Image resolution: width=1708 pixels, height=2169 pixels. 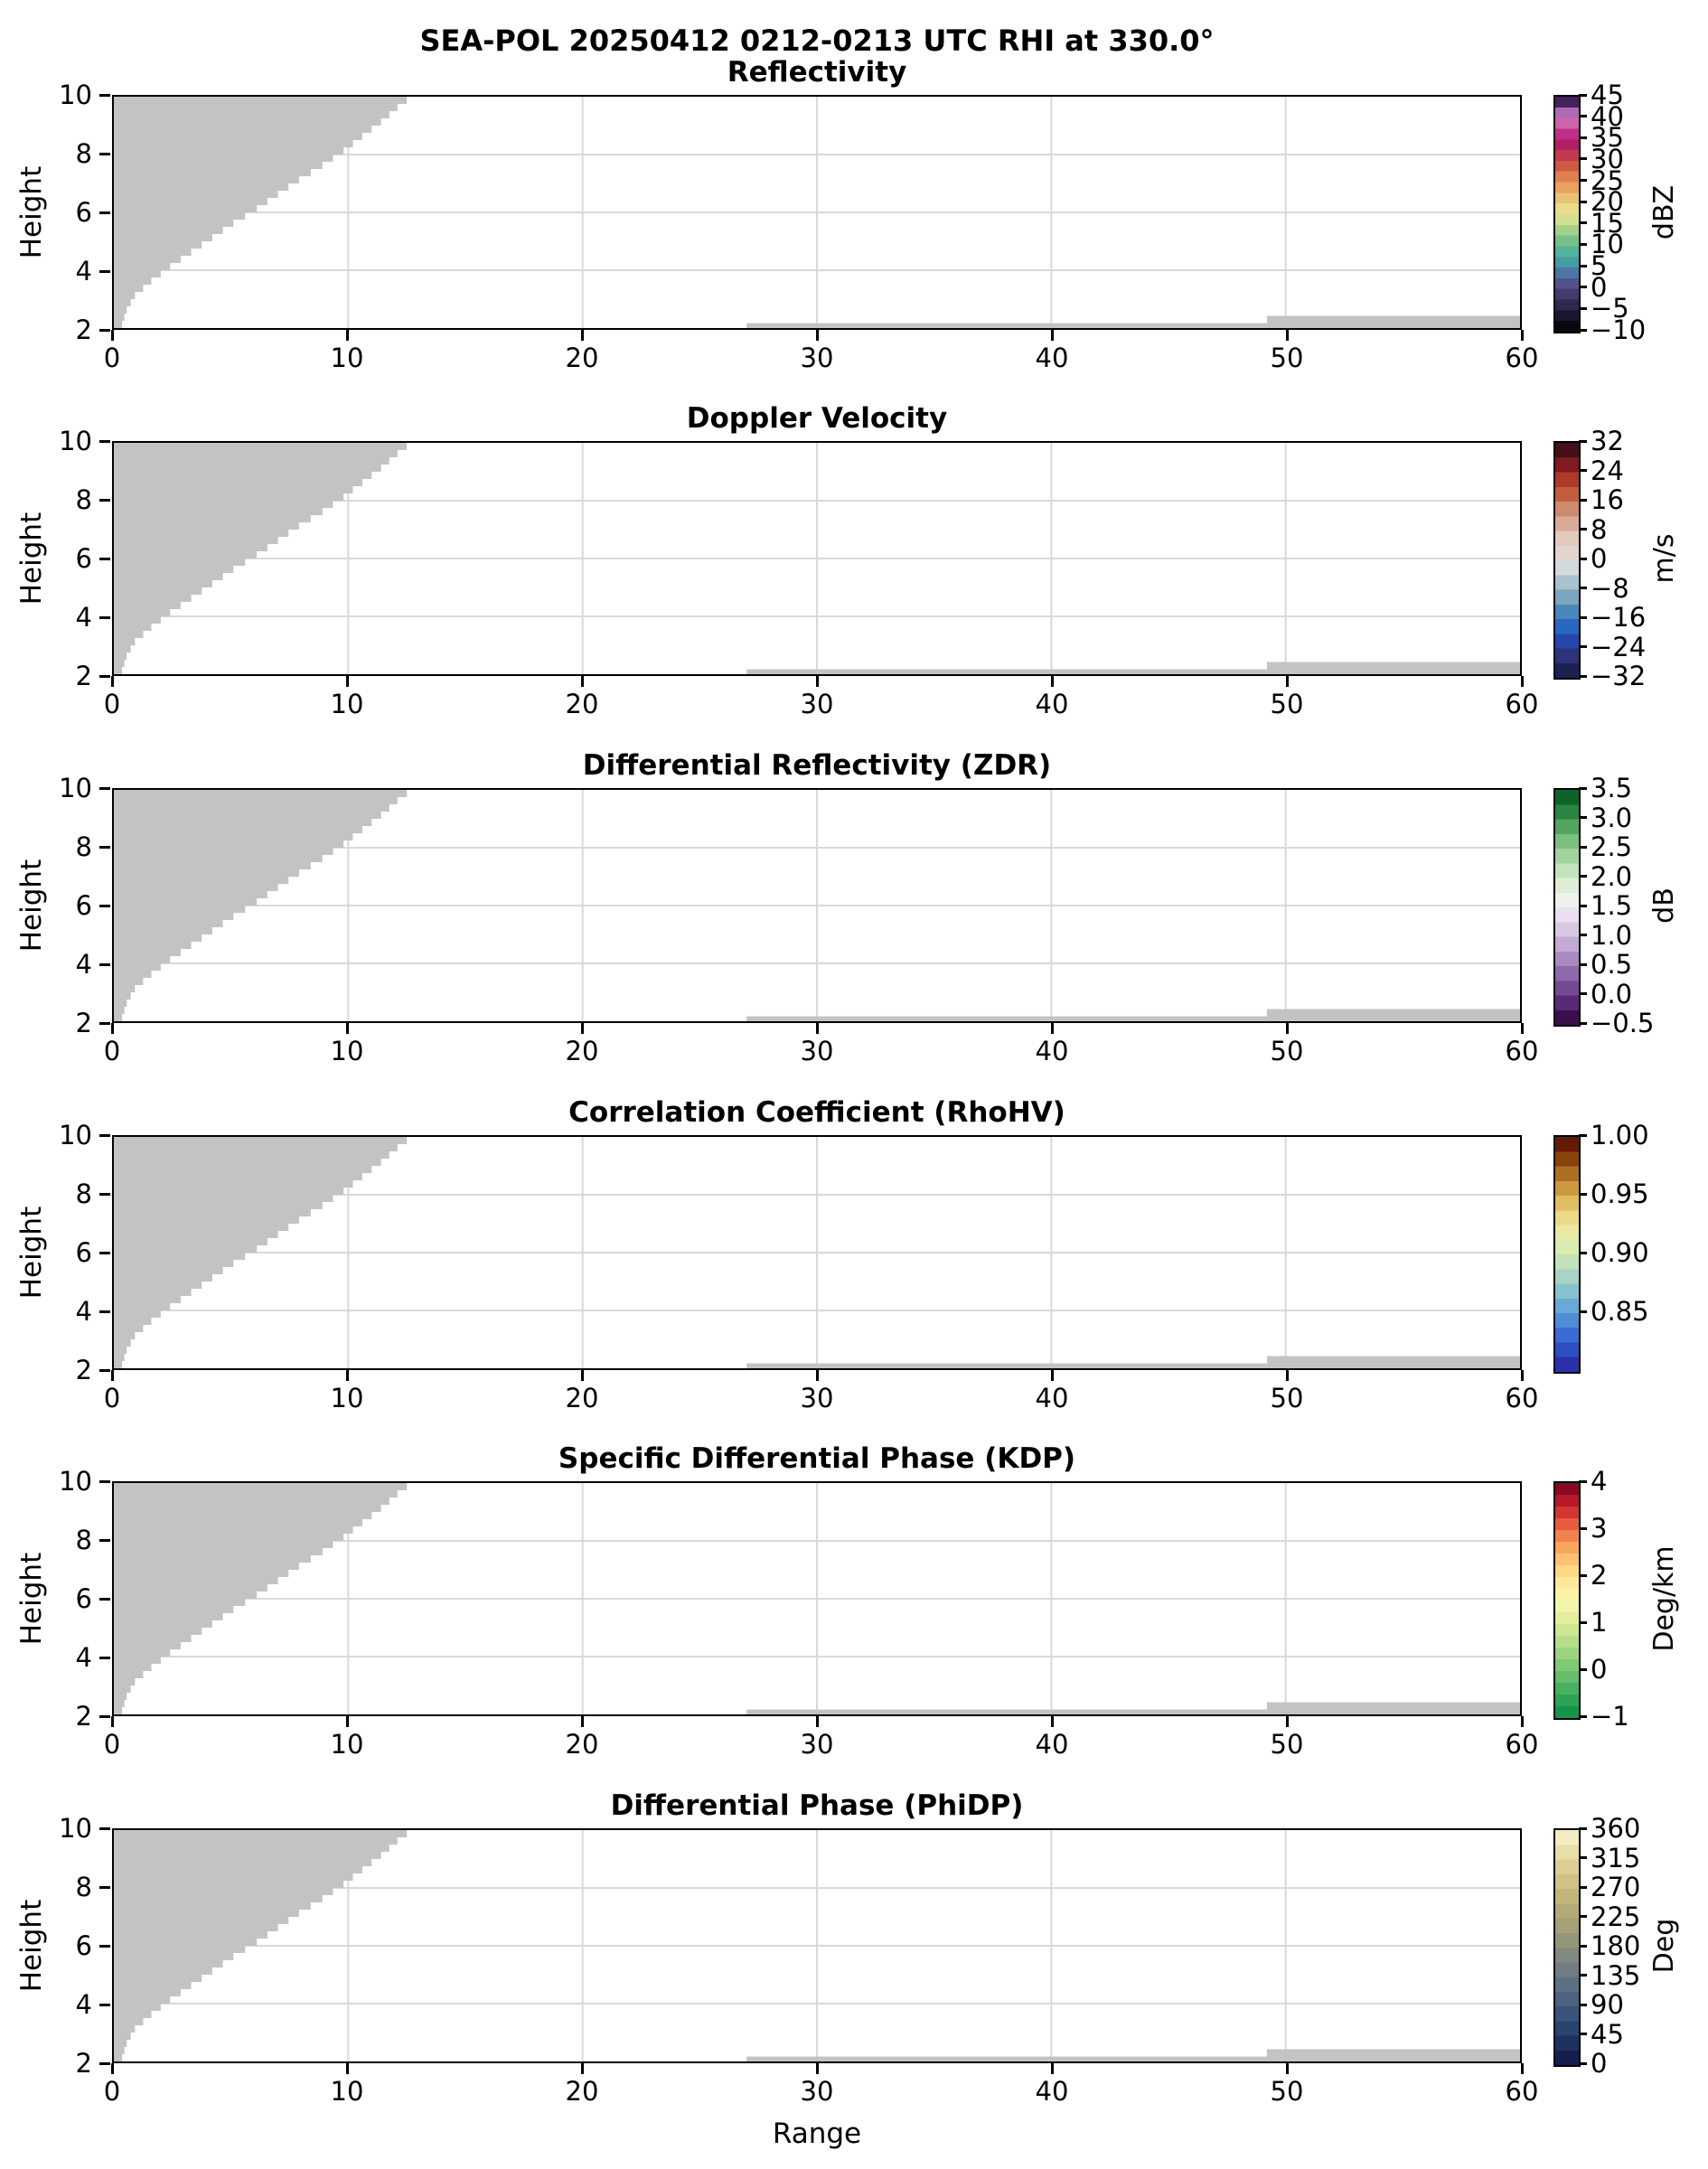 I want to click on plot-canvas, so click(x=817, y=213).